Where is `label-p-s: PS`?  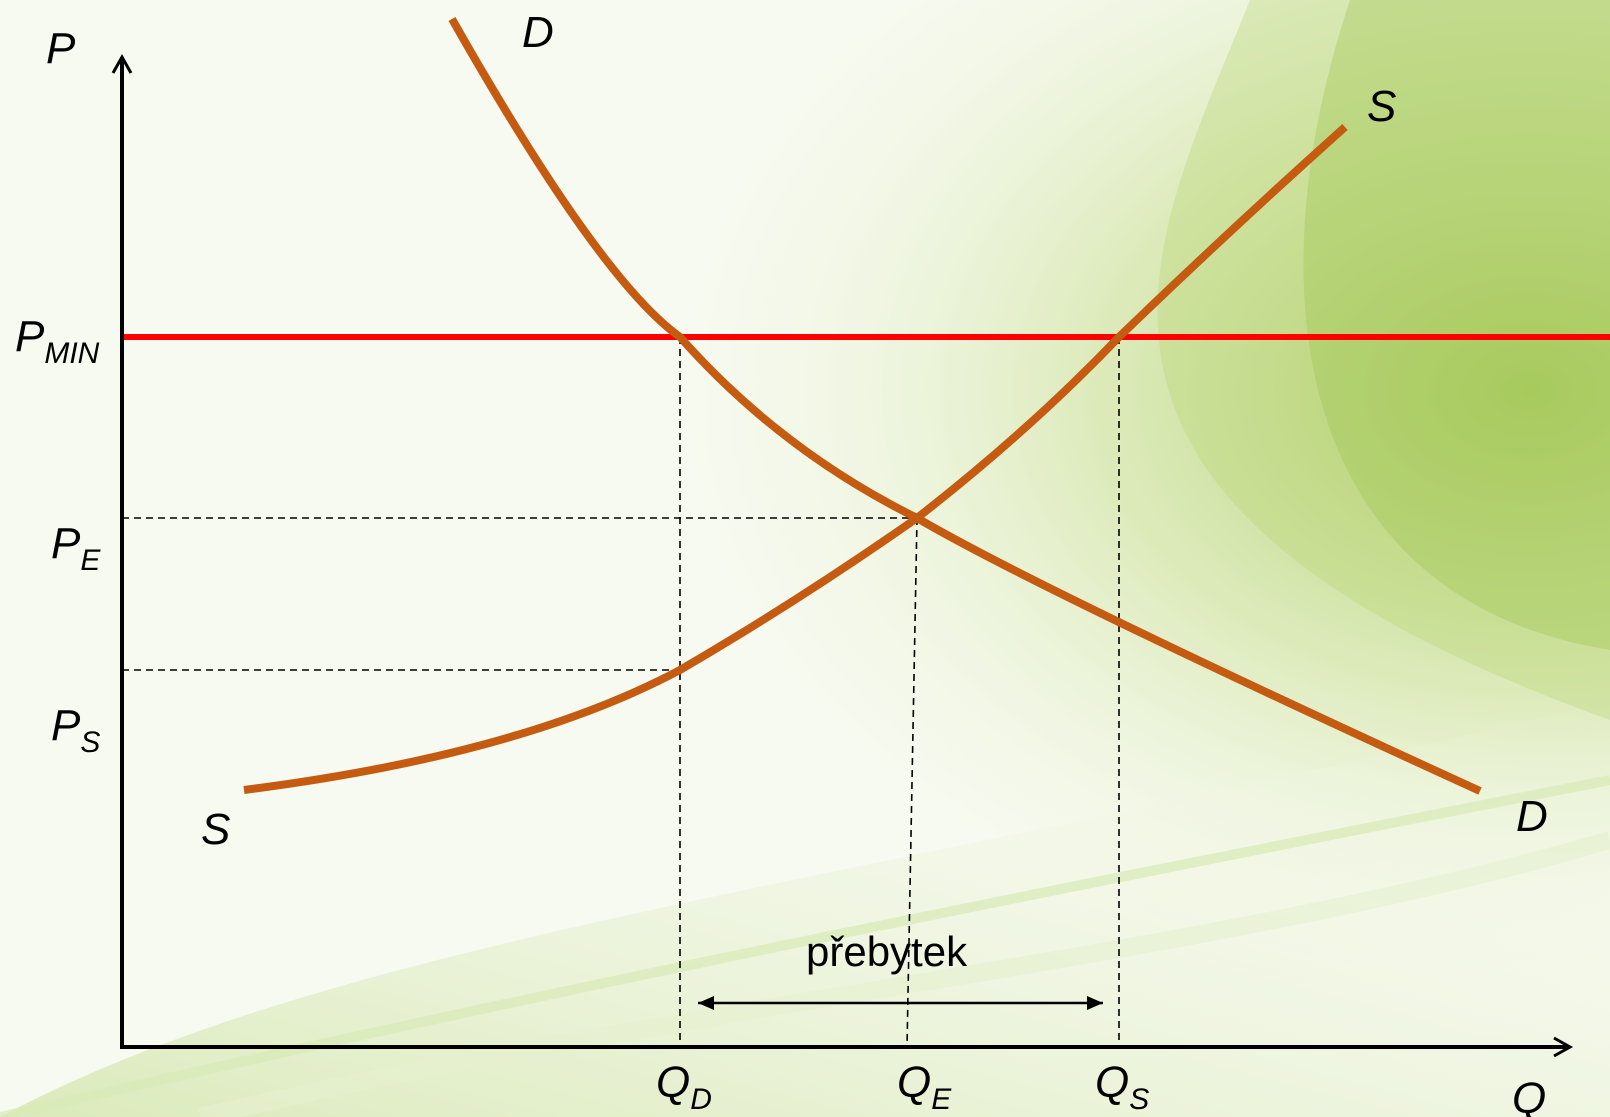 label-p-s: PS is located at coordinates (75, 730).